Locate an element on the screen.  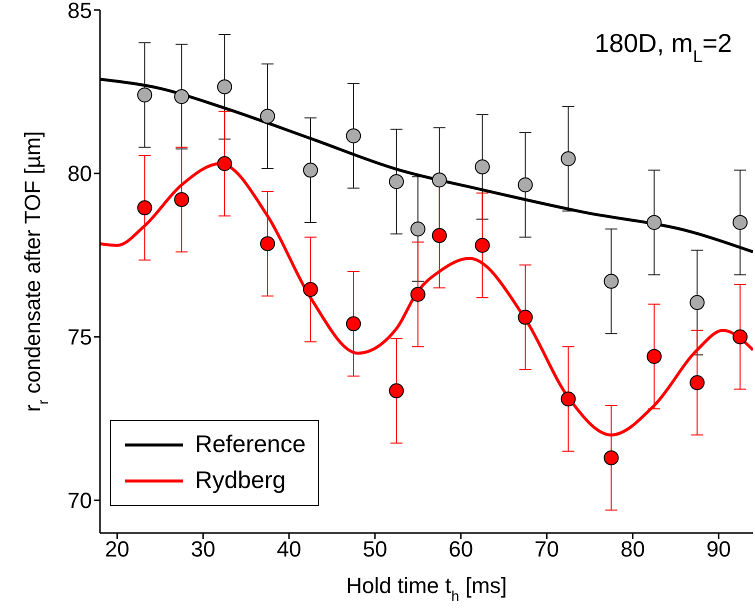
x-axis-title: Hold time t$_{h}$ [ms] is located at coordinates (426, 589).